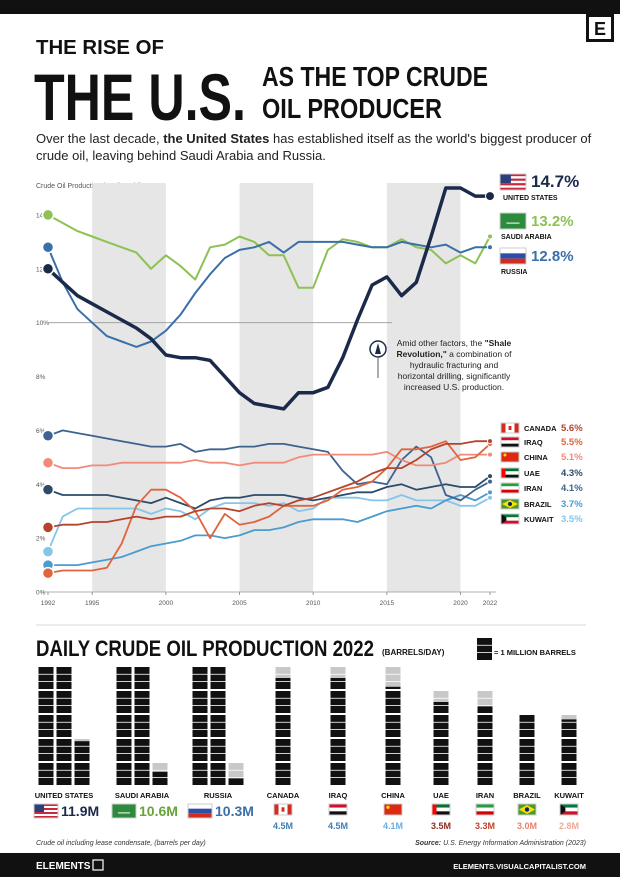 This screenshot has width=620, height=877. Describe the element at coordinates (413, 652) in the screenshot. I see `section-subtitle: (BARRELS/DAY)` at that location.